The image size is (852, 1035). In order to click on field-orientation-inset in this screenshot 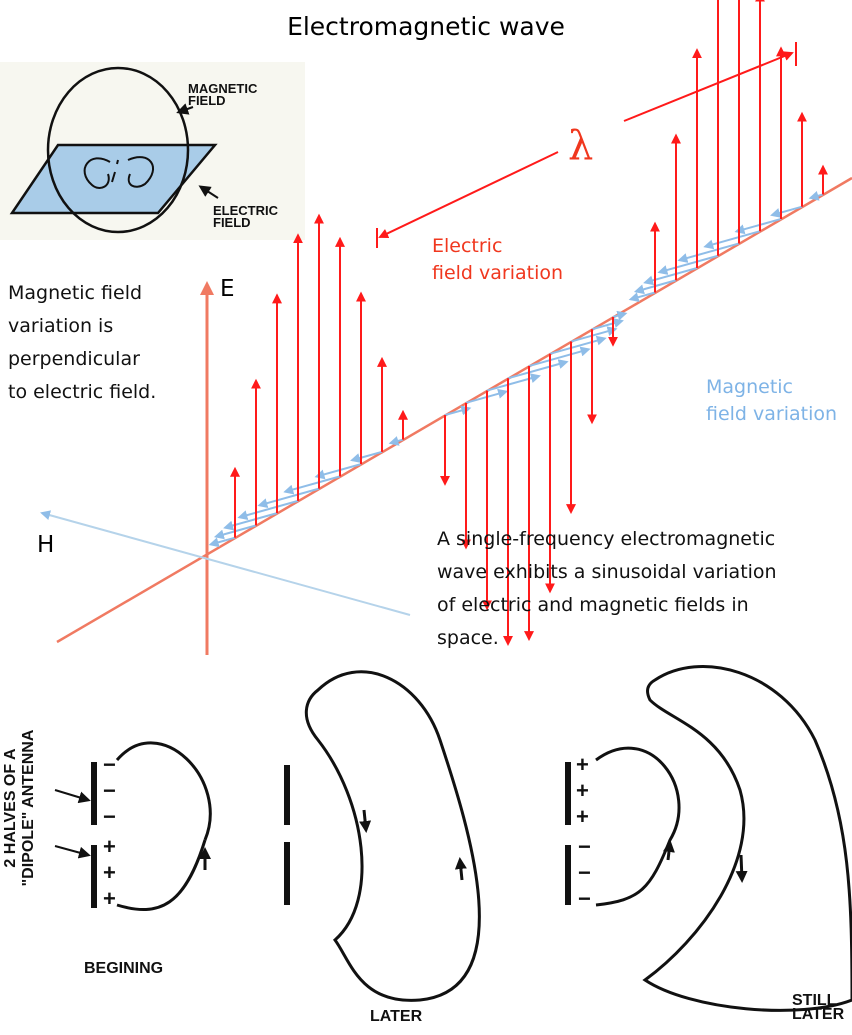, I will do `click(152, 151)`.